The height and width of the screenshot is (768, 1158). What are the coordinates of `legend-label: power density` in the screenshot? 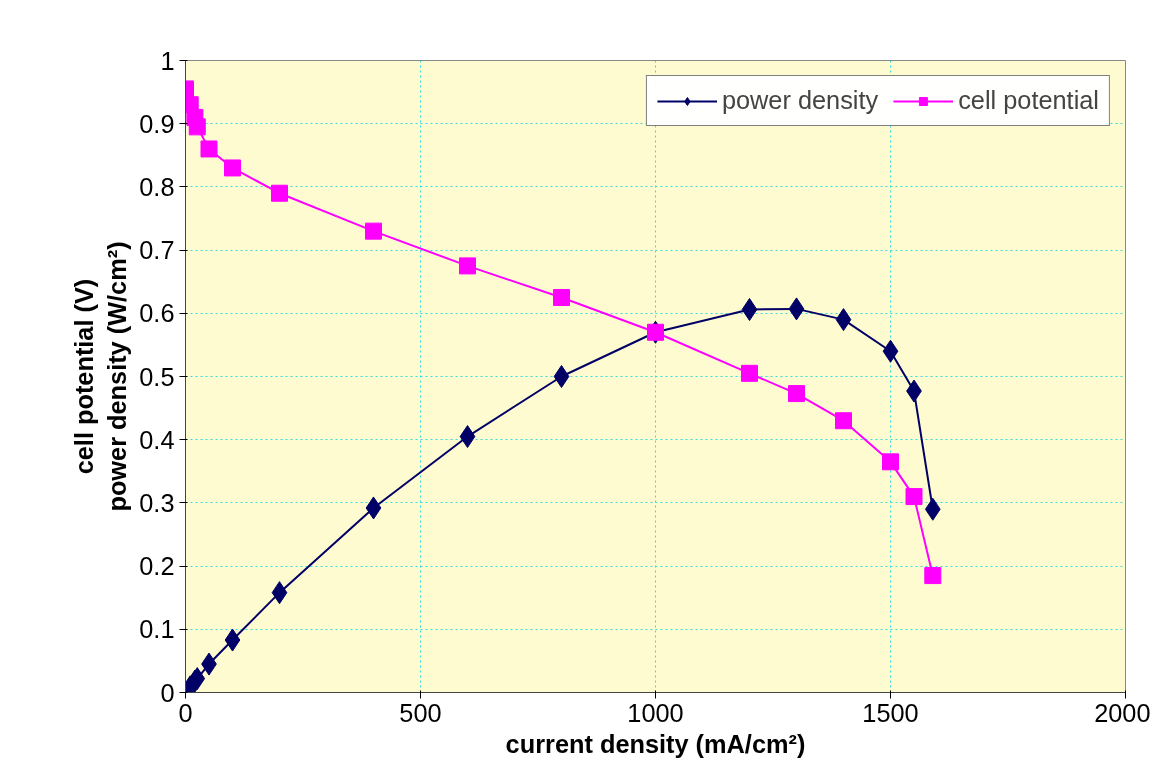 It's located at (800, 100).